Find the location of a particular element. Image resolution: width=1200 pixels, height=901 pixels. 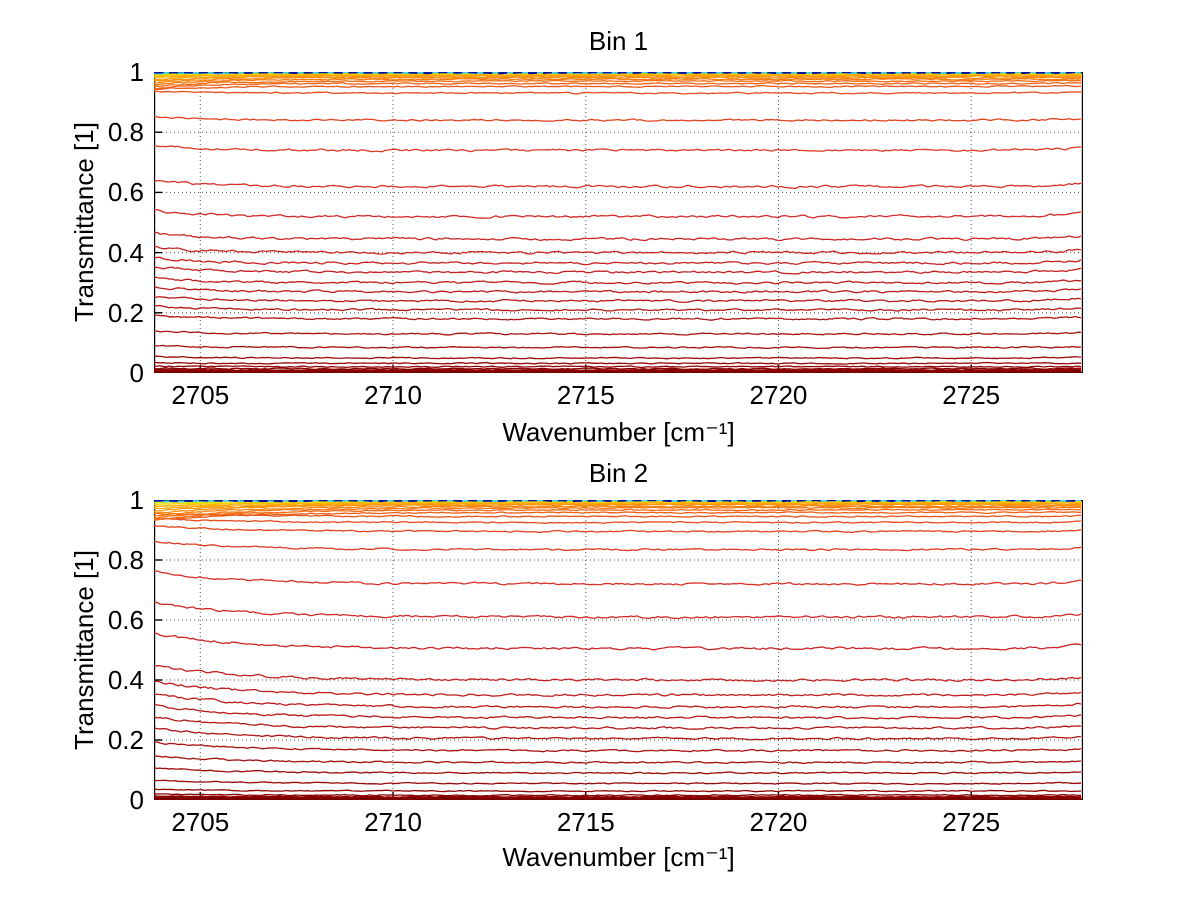

subplot2-x-axis-label: Wavenumber [cm⁻¹] is located at coordinates (618, 857).